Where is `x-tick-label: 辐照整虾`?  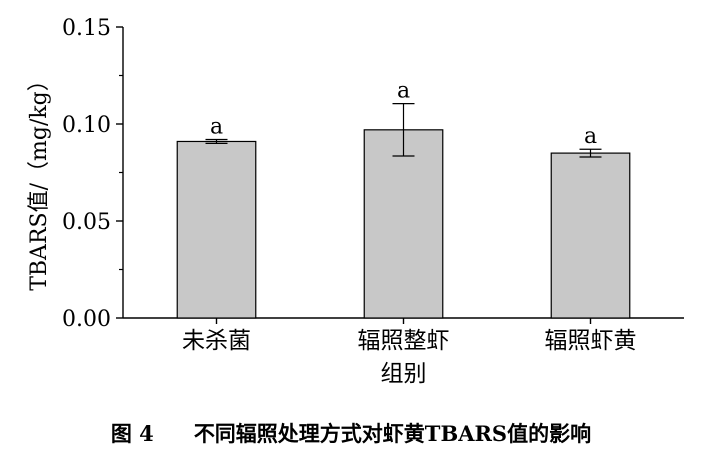
x-tick-label: 辐照整虾 is located at coordinates (404, 341).